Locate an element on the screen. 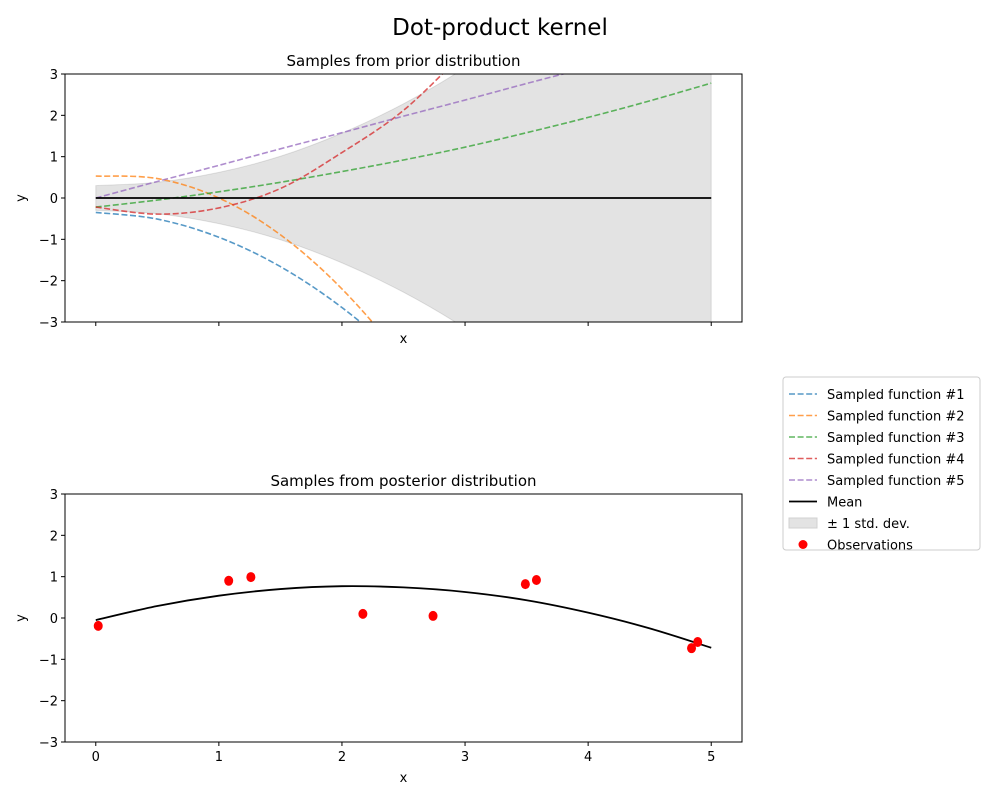 The height and width of the screenshot is (800, 1000). legend-item: Sampled function #2 is located at coordinates (877, 417).